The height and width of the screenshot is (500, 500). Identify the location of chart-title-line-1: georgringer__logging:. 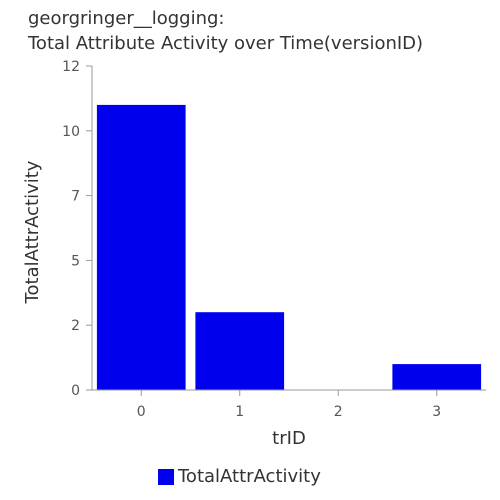
(126, 18).